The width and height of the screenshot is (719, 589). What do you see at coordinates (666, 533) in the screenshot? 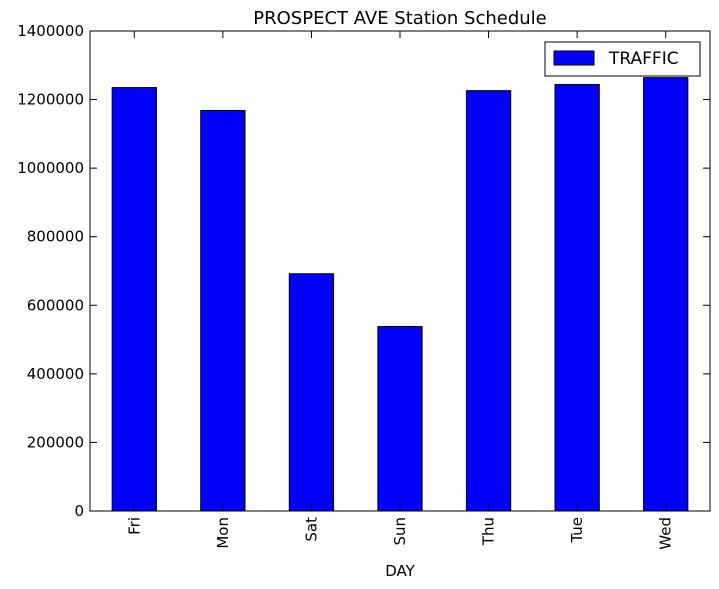
I see `x-tick-label-wed: Wed` at bounding box center [666, 533].